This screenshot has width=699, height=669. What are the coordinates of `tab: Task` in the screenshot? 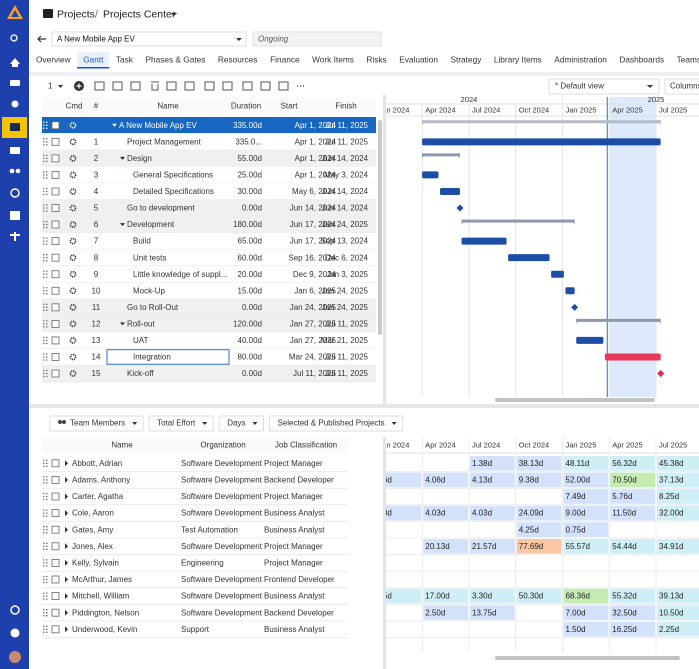 It's located at (125, 60).